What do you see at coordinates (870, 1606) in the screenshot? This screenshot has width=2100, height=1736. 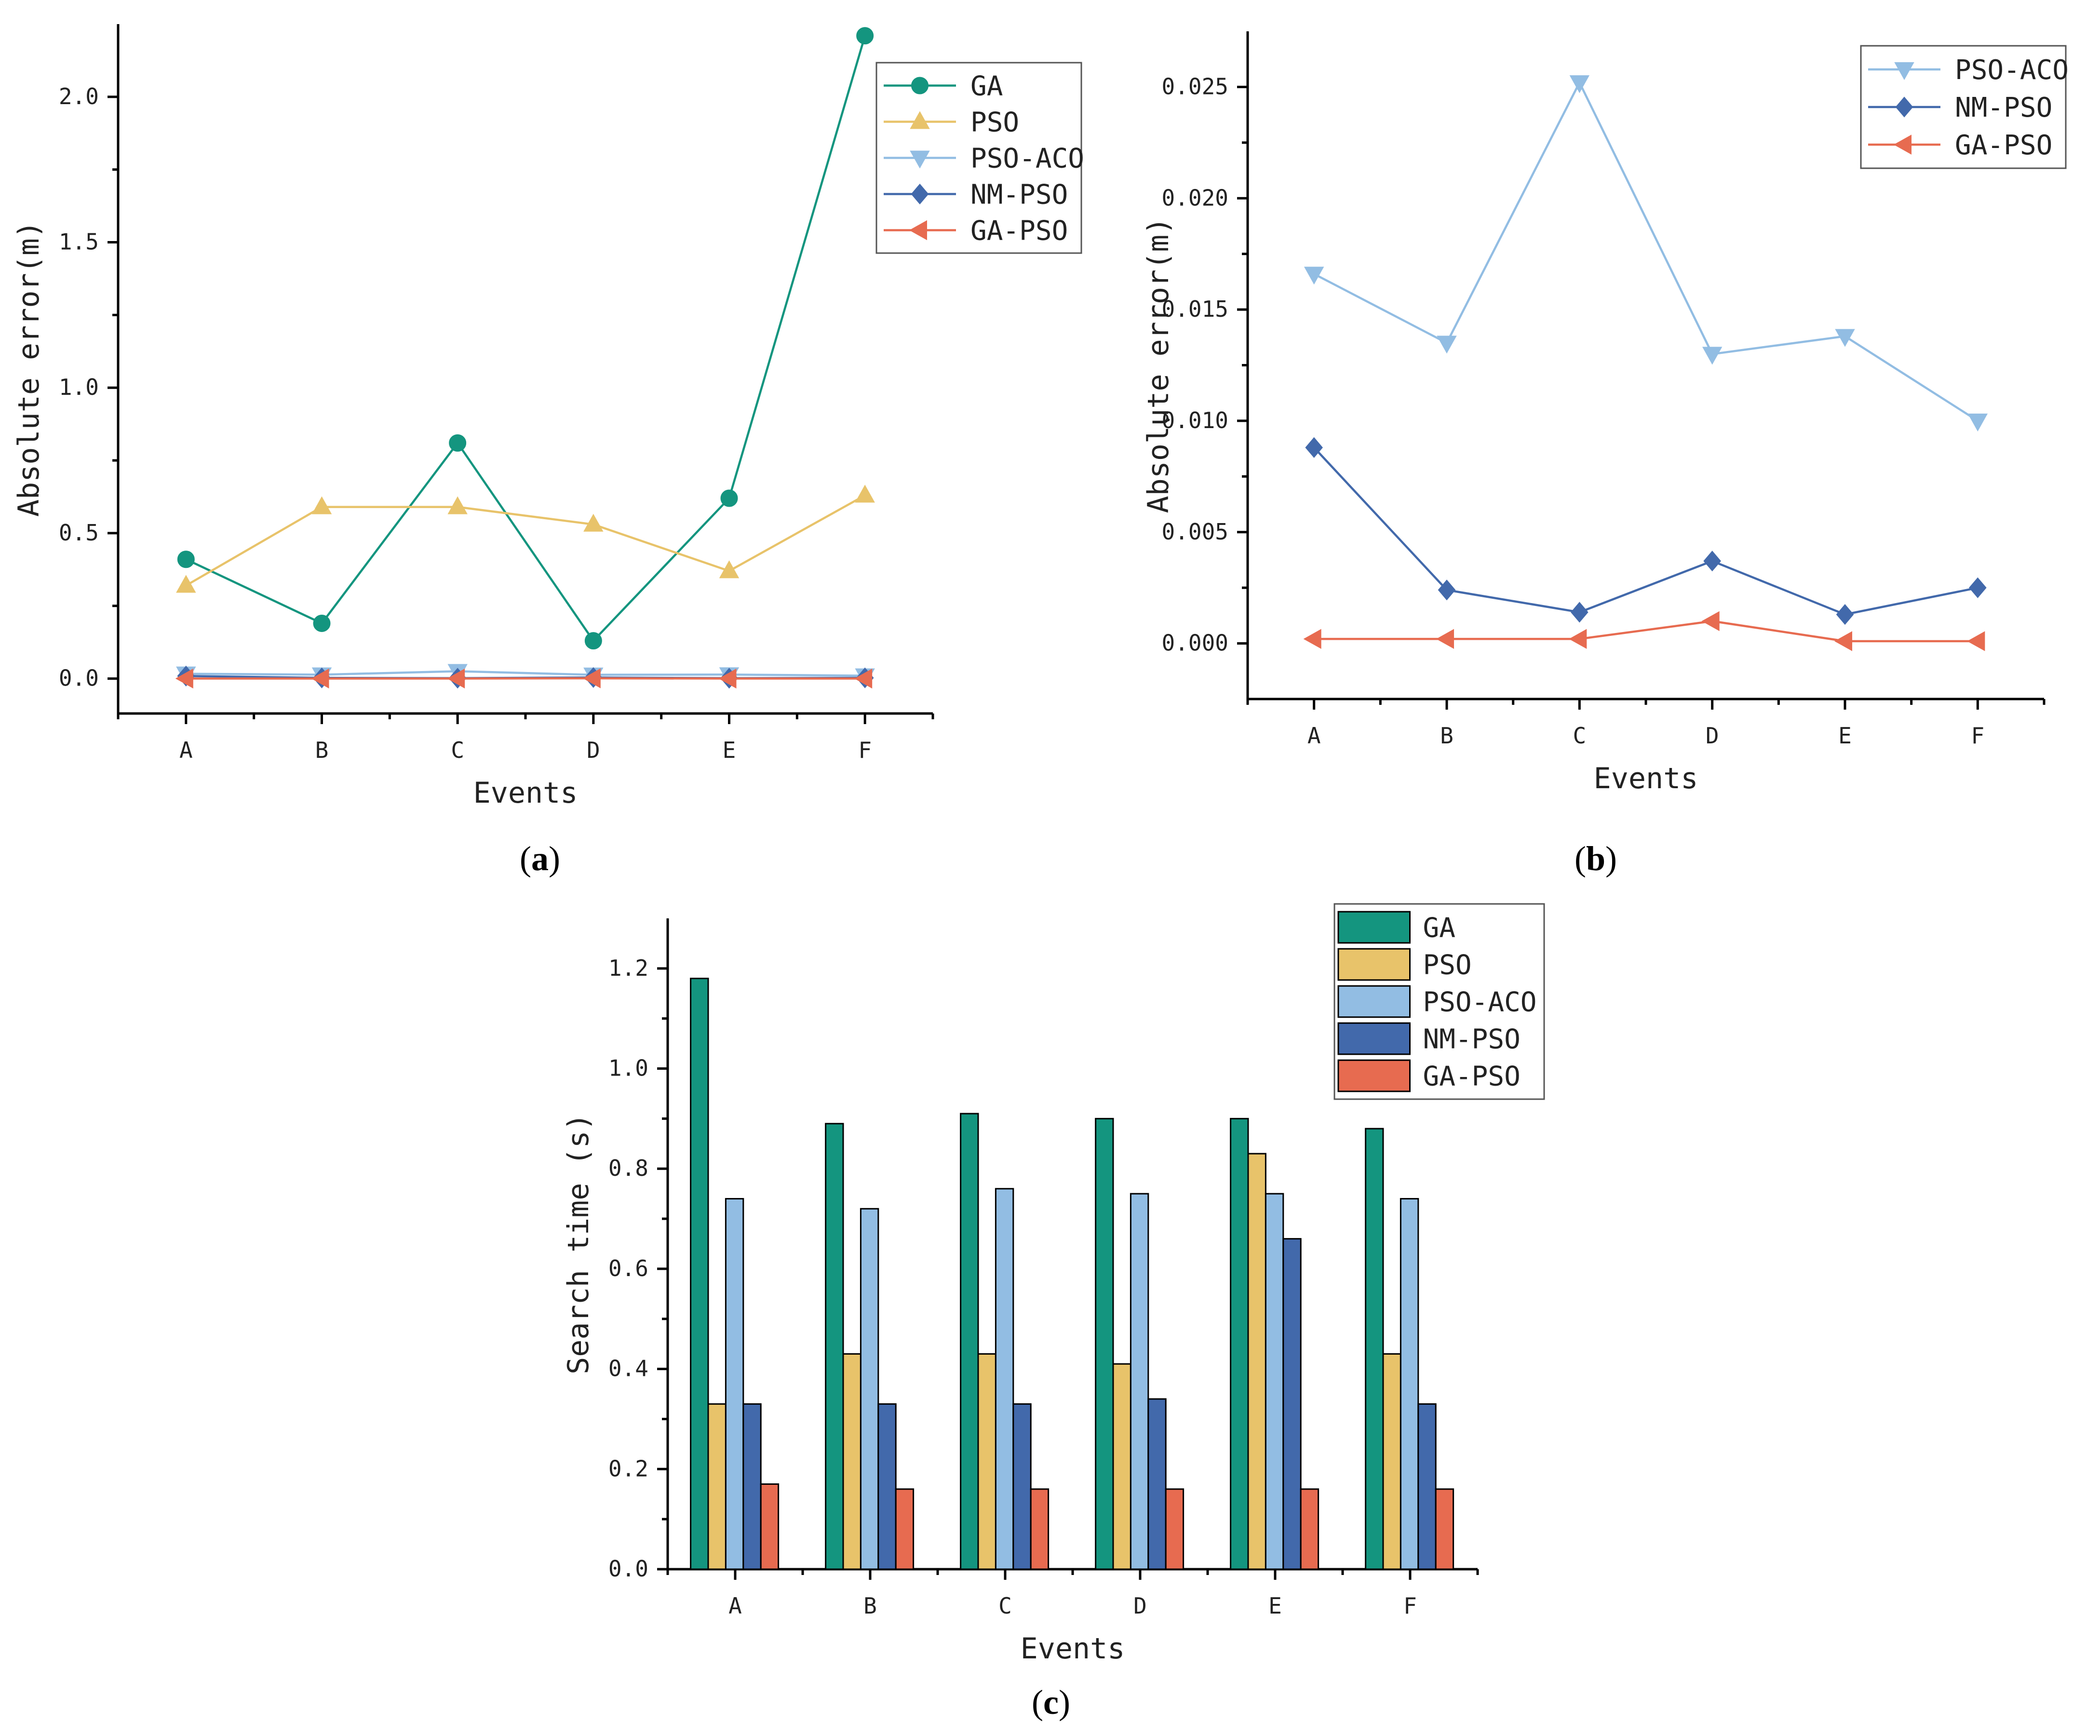 I see `x-tick-label: B` at bounding box center [870, 1606].